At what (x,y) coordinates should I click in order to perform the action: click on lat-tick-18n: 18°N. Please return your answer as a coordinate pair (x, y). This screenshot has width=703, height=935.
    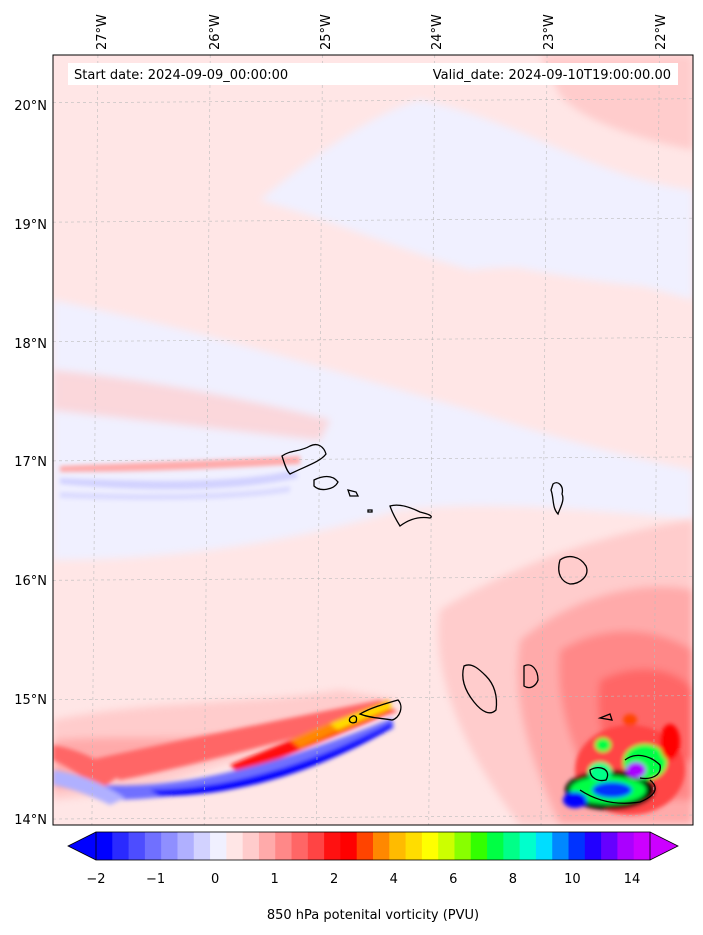
    Looking at the image, I should click on (30, 344).